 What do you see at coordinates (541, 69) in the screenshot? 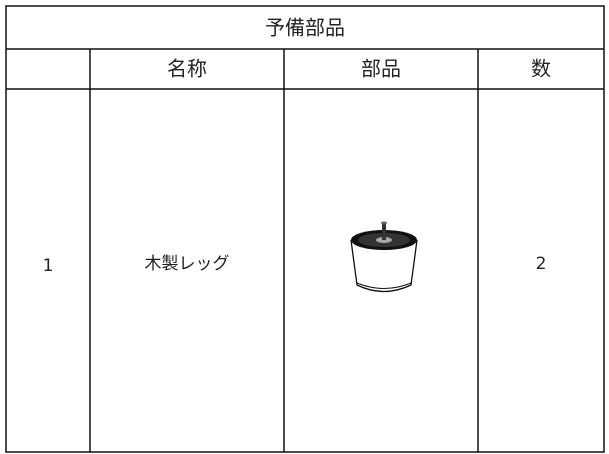
I see `header-cell: 数` at bounding box center [541, 69].